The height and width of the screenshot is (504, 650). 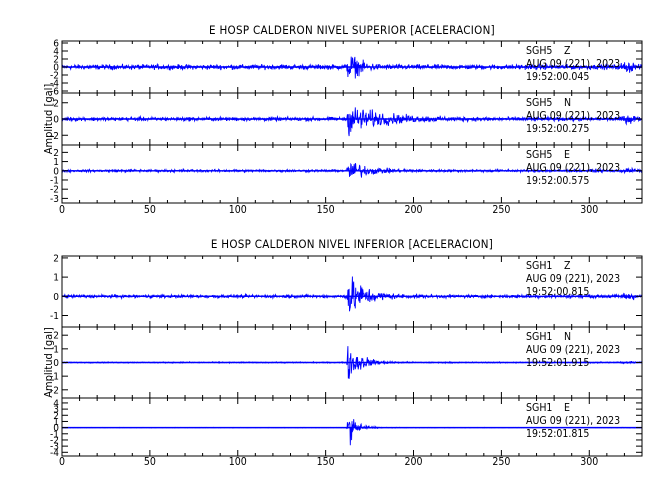 What do you see at coordinates (54, 92) in the screenshot?
I see `y-tick-label: -6` at bounding box center [54, 92].